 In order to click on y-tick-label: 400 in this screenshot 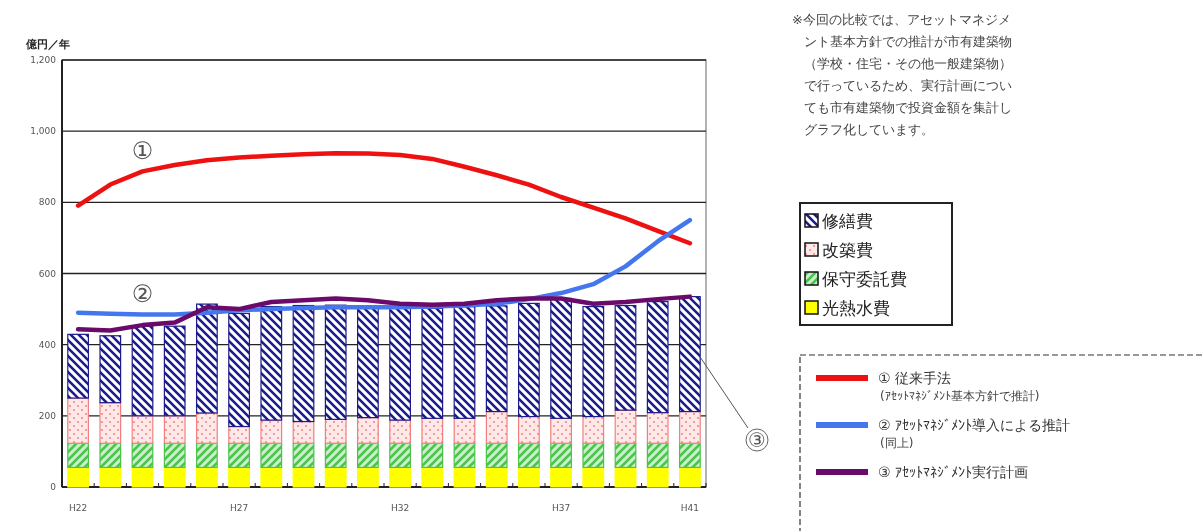, I will do `click(47, 344)`.